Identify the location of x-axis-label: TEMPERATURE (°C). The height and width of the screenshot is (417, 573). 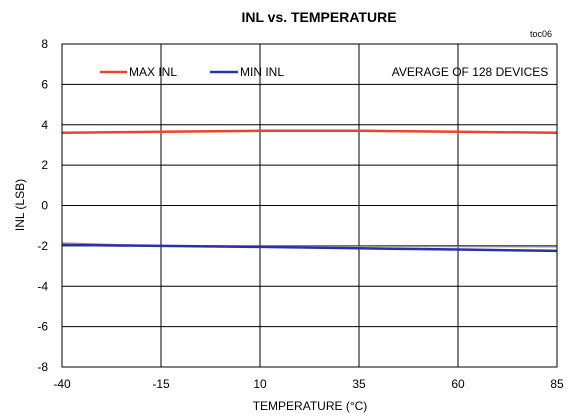
(310, 406).